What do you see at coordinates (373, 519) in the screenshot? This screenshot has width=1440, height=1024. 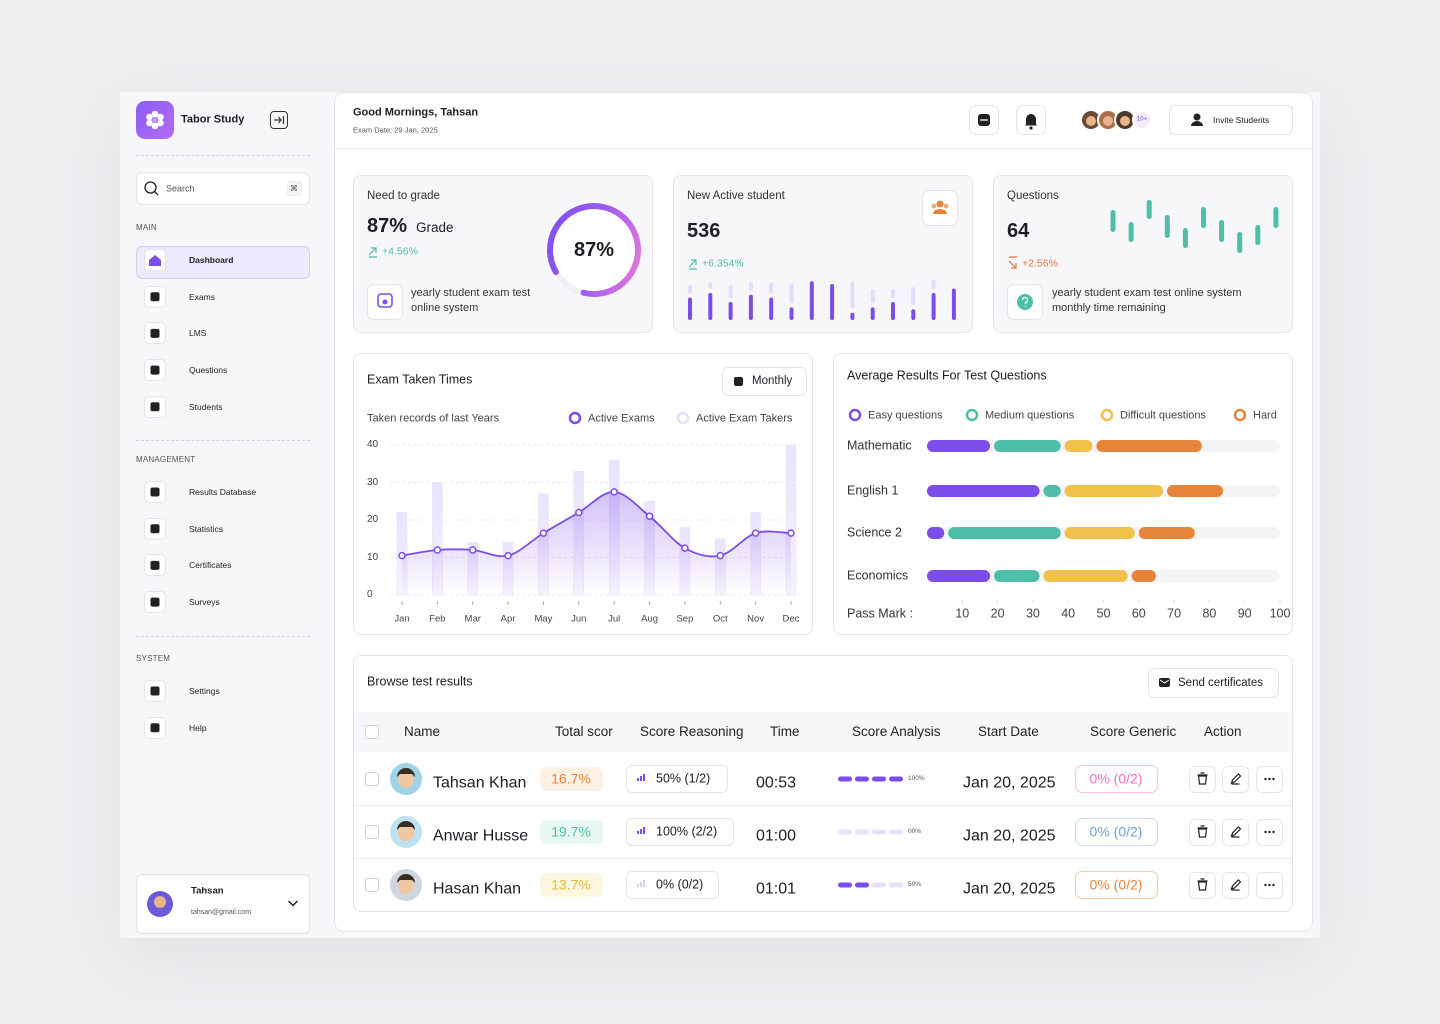 I see `y-tick-label: 20` at bounding box center [373, 519].